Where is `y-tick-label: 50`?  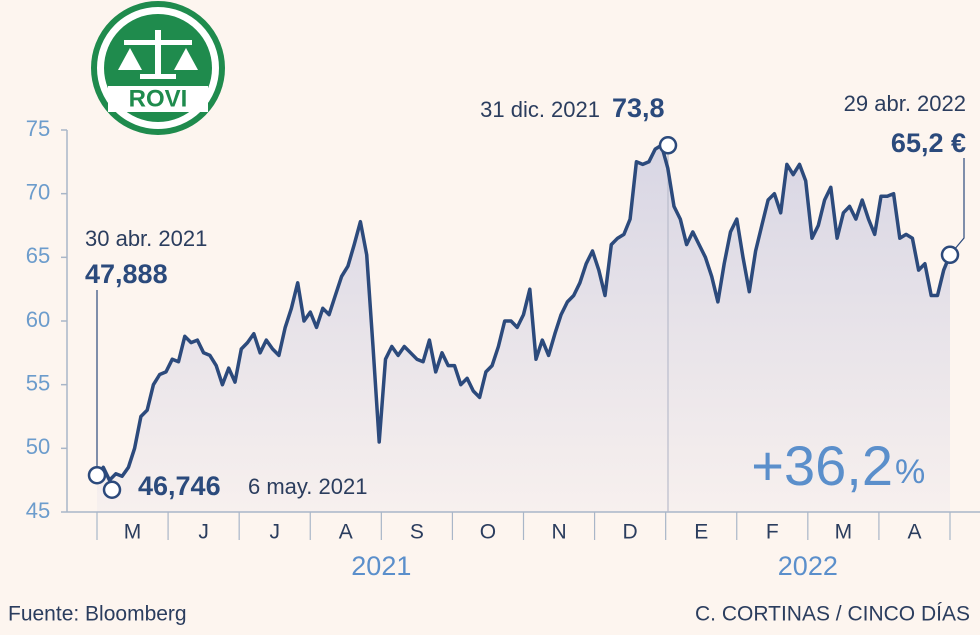
y-tick-label: 50 is located at coordinates (38, 446).